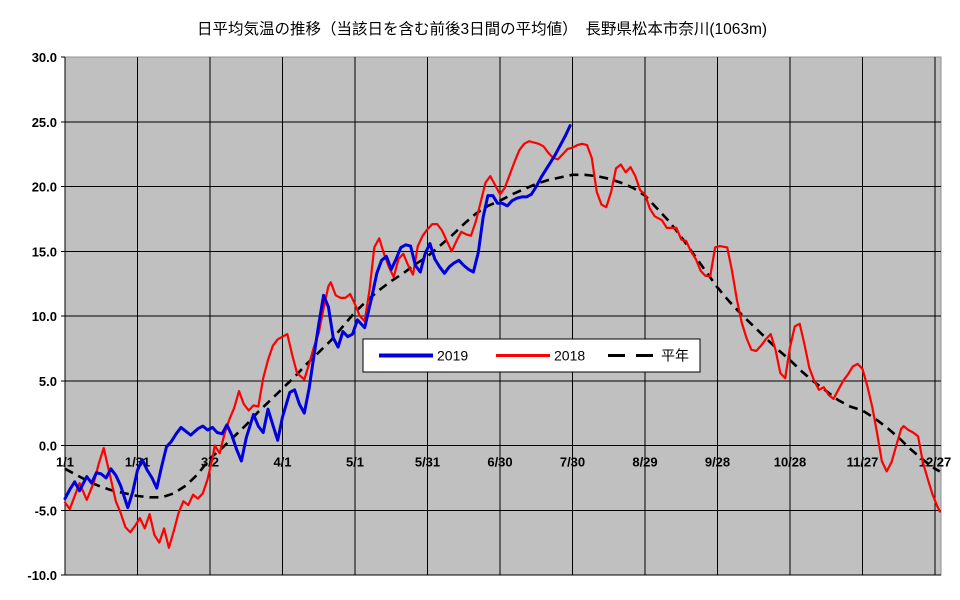 This screenshot has width=960, height=600. I want to click on legend-label-normal: 平年, so click(675, 356).